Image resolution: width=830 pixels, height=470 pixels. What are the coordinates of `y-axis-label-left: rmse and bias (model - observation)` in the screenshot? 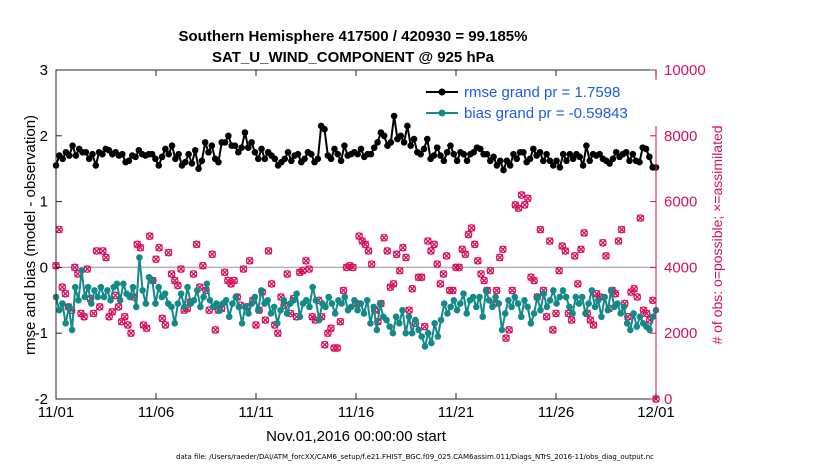 It's located at (30, 235).